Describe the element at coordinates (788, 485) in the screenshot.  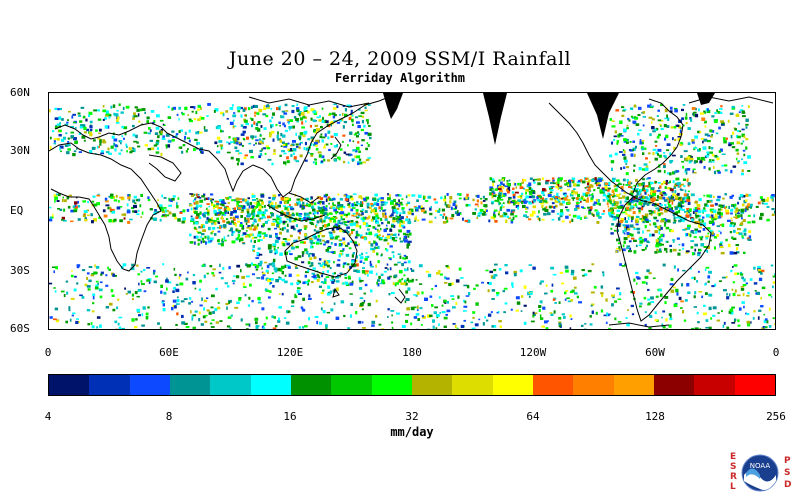
I see `logo-letter-d: D` at that location.